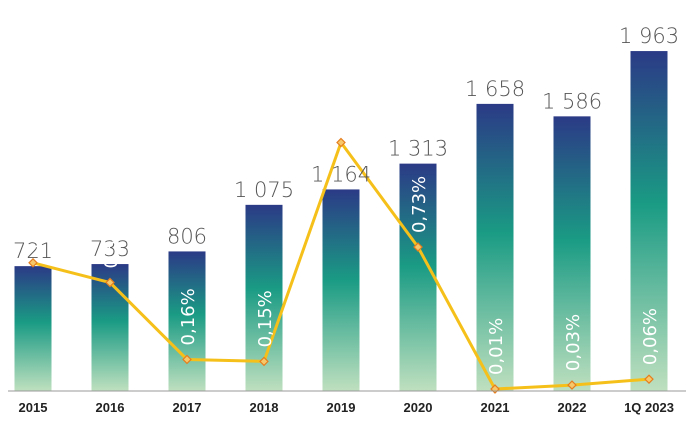  Describe the element at coordinates (341, 407) in the screenshot. I see `x-tick-label: 2019` at that location.